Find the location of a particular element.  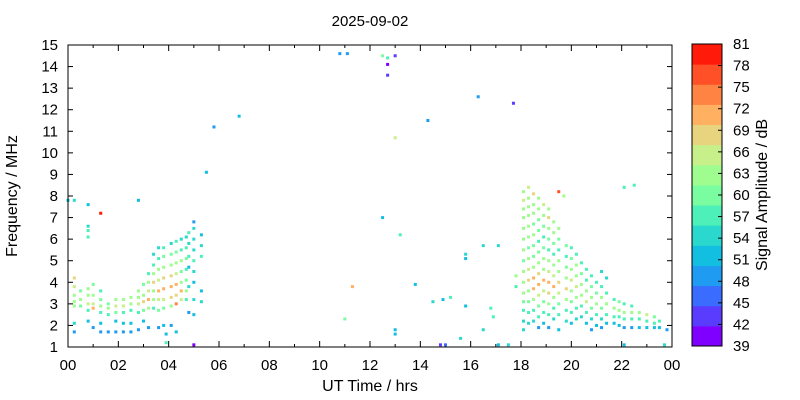

y-tick-label: 7 is located at coordinates (54, 218).